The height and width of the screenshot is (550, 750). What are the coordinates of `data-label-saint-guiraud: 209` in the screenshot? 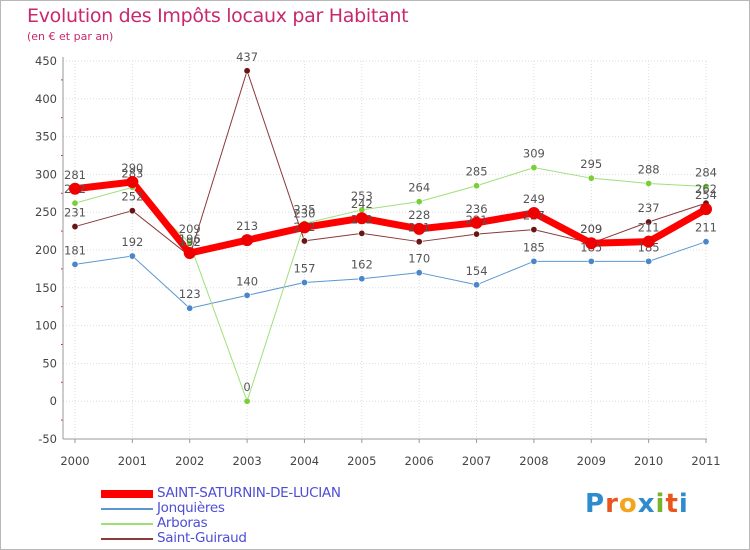 It's located at (591, 229).